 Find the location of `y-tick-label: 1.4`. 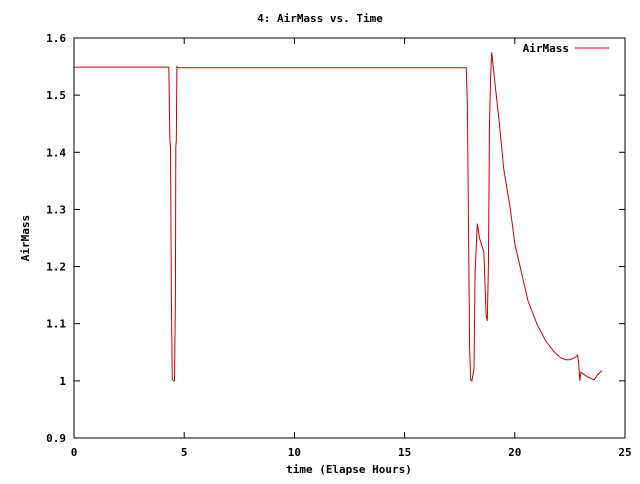

y-tick-label: 1.4 is located at coordinates (56, 152).